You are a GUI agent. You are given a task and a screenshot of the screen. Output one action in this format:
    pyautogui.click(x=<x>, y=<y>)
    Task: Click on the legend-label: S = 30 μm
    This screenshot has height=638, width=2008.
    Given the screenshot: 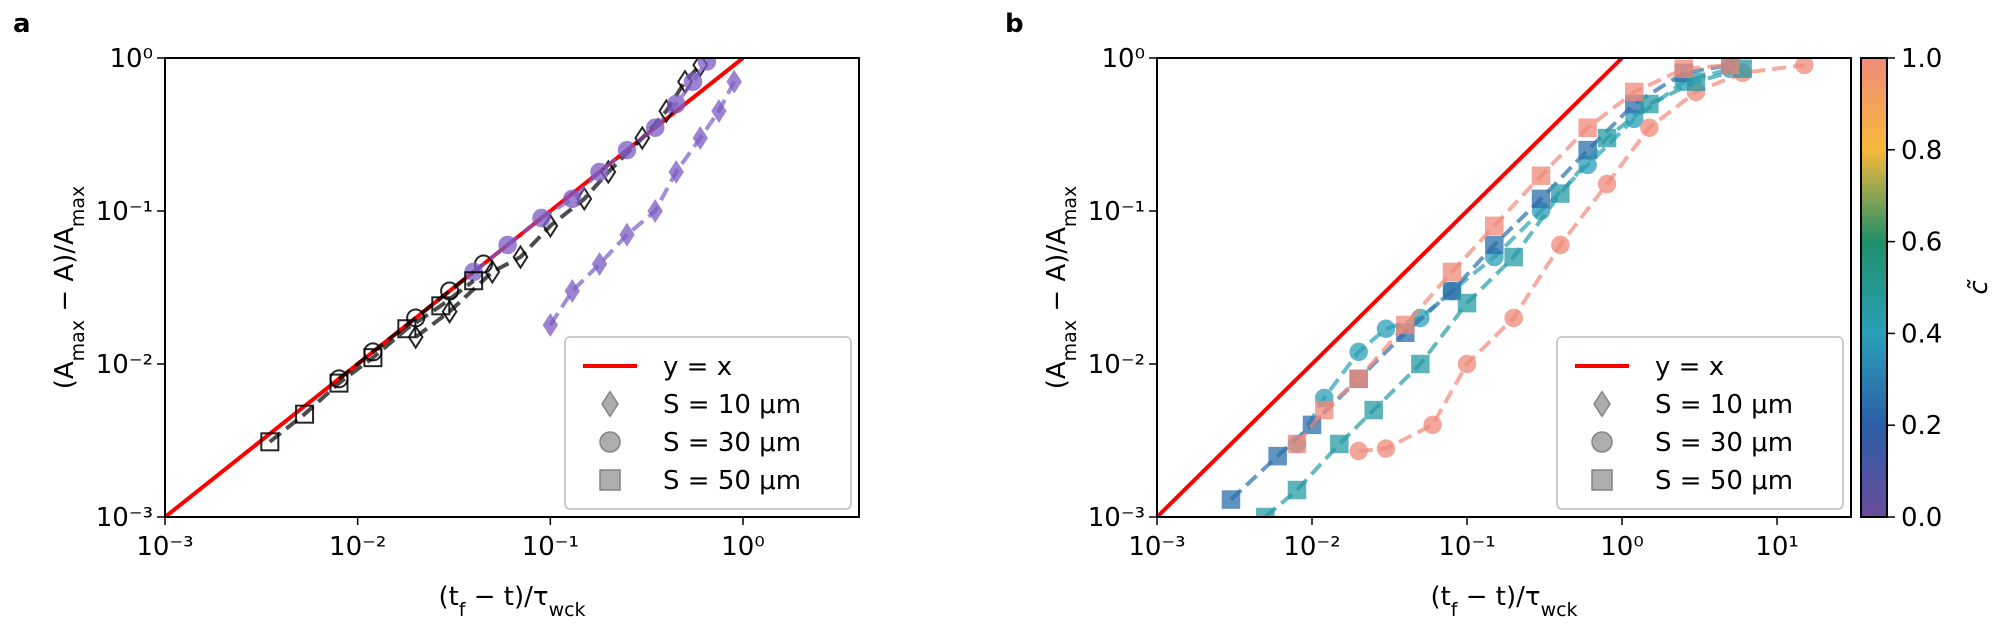 What is the action you would take?
    pyautogui.click(x=1724, y=443)
    